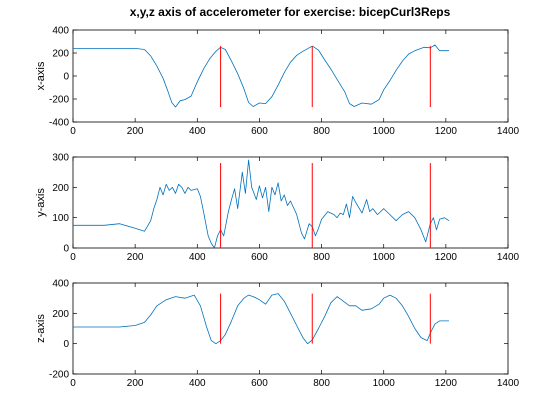  What do you see at coordinates (41, 202) in the screenshot?
I see `y-axis-label-y: y-axis` at bounding box center [41, 202].